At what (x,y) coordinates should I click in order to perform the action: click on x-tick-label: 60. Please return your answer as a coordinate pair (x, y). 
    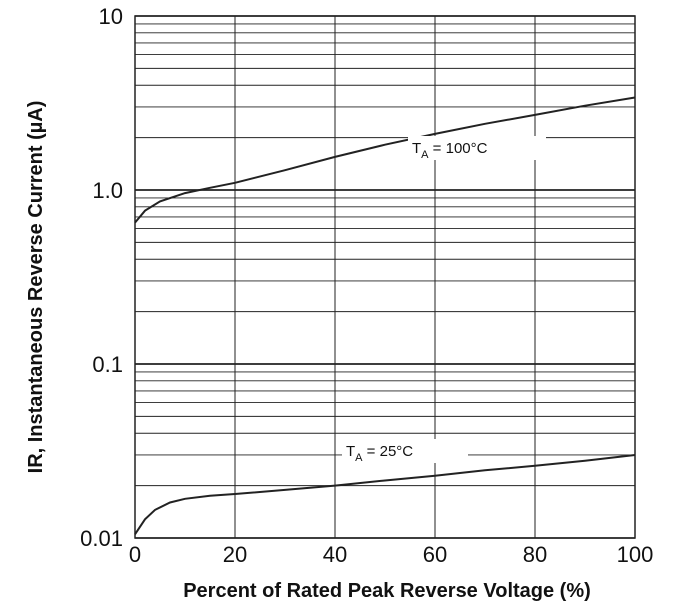
    Looking at the image, I should click on (435, 554).